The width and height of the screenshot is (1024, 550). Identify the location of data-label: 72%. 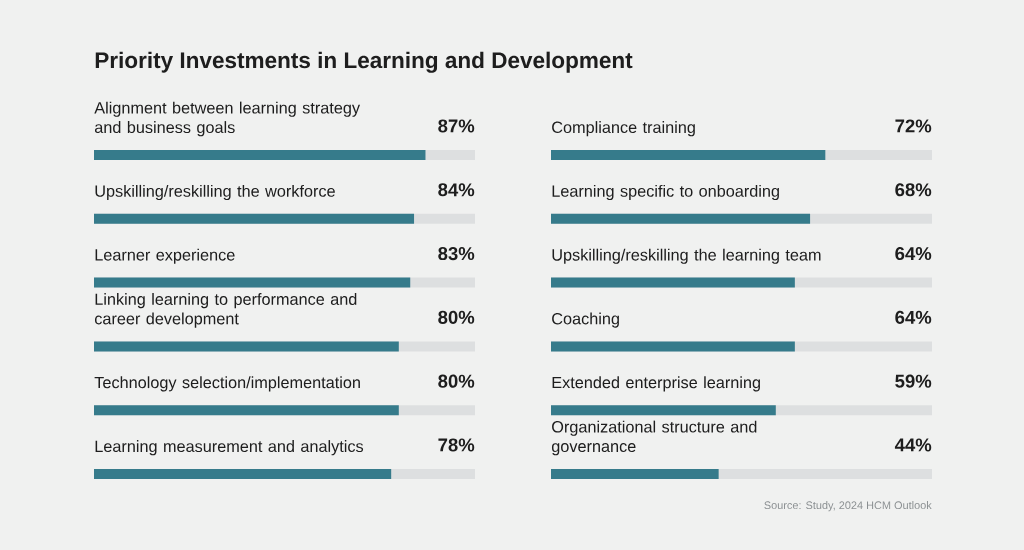
(913, 126).